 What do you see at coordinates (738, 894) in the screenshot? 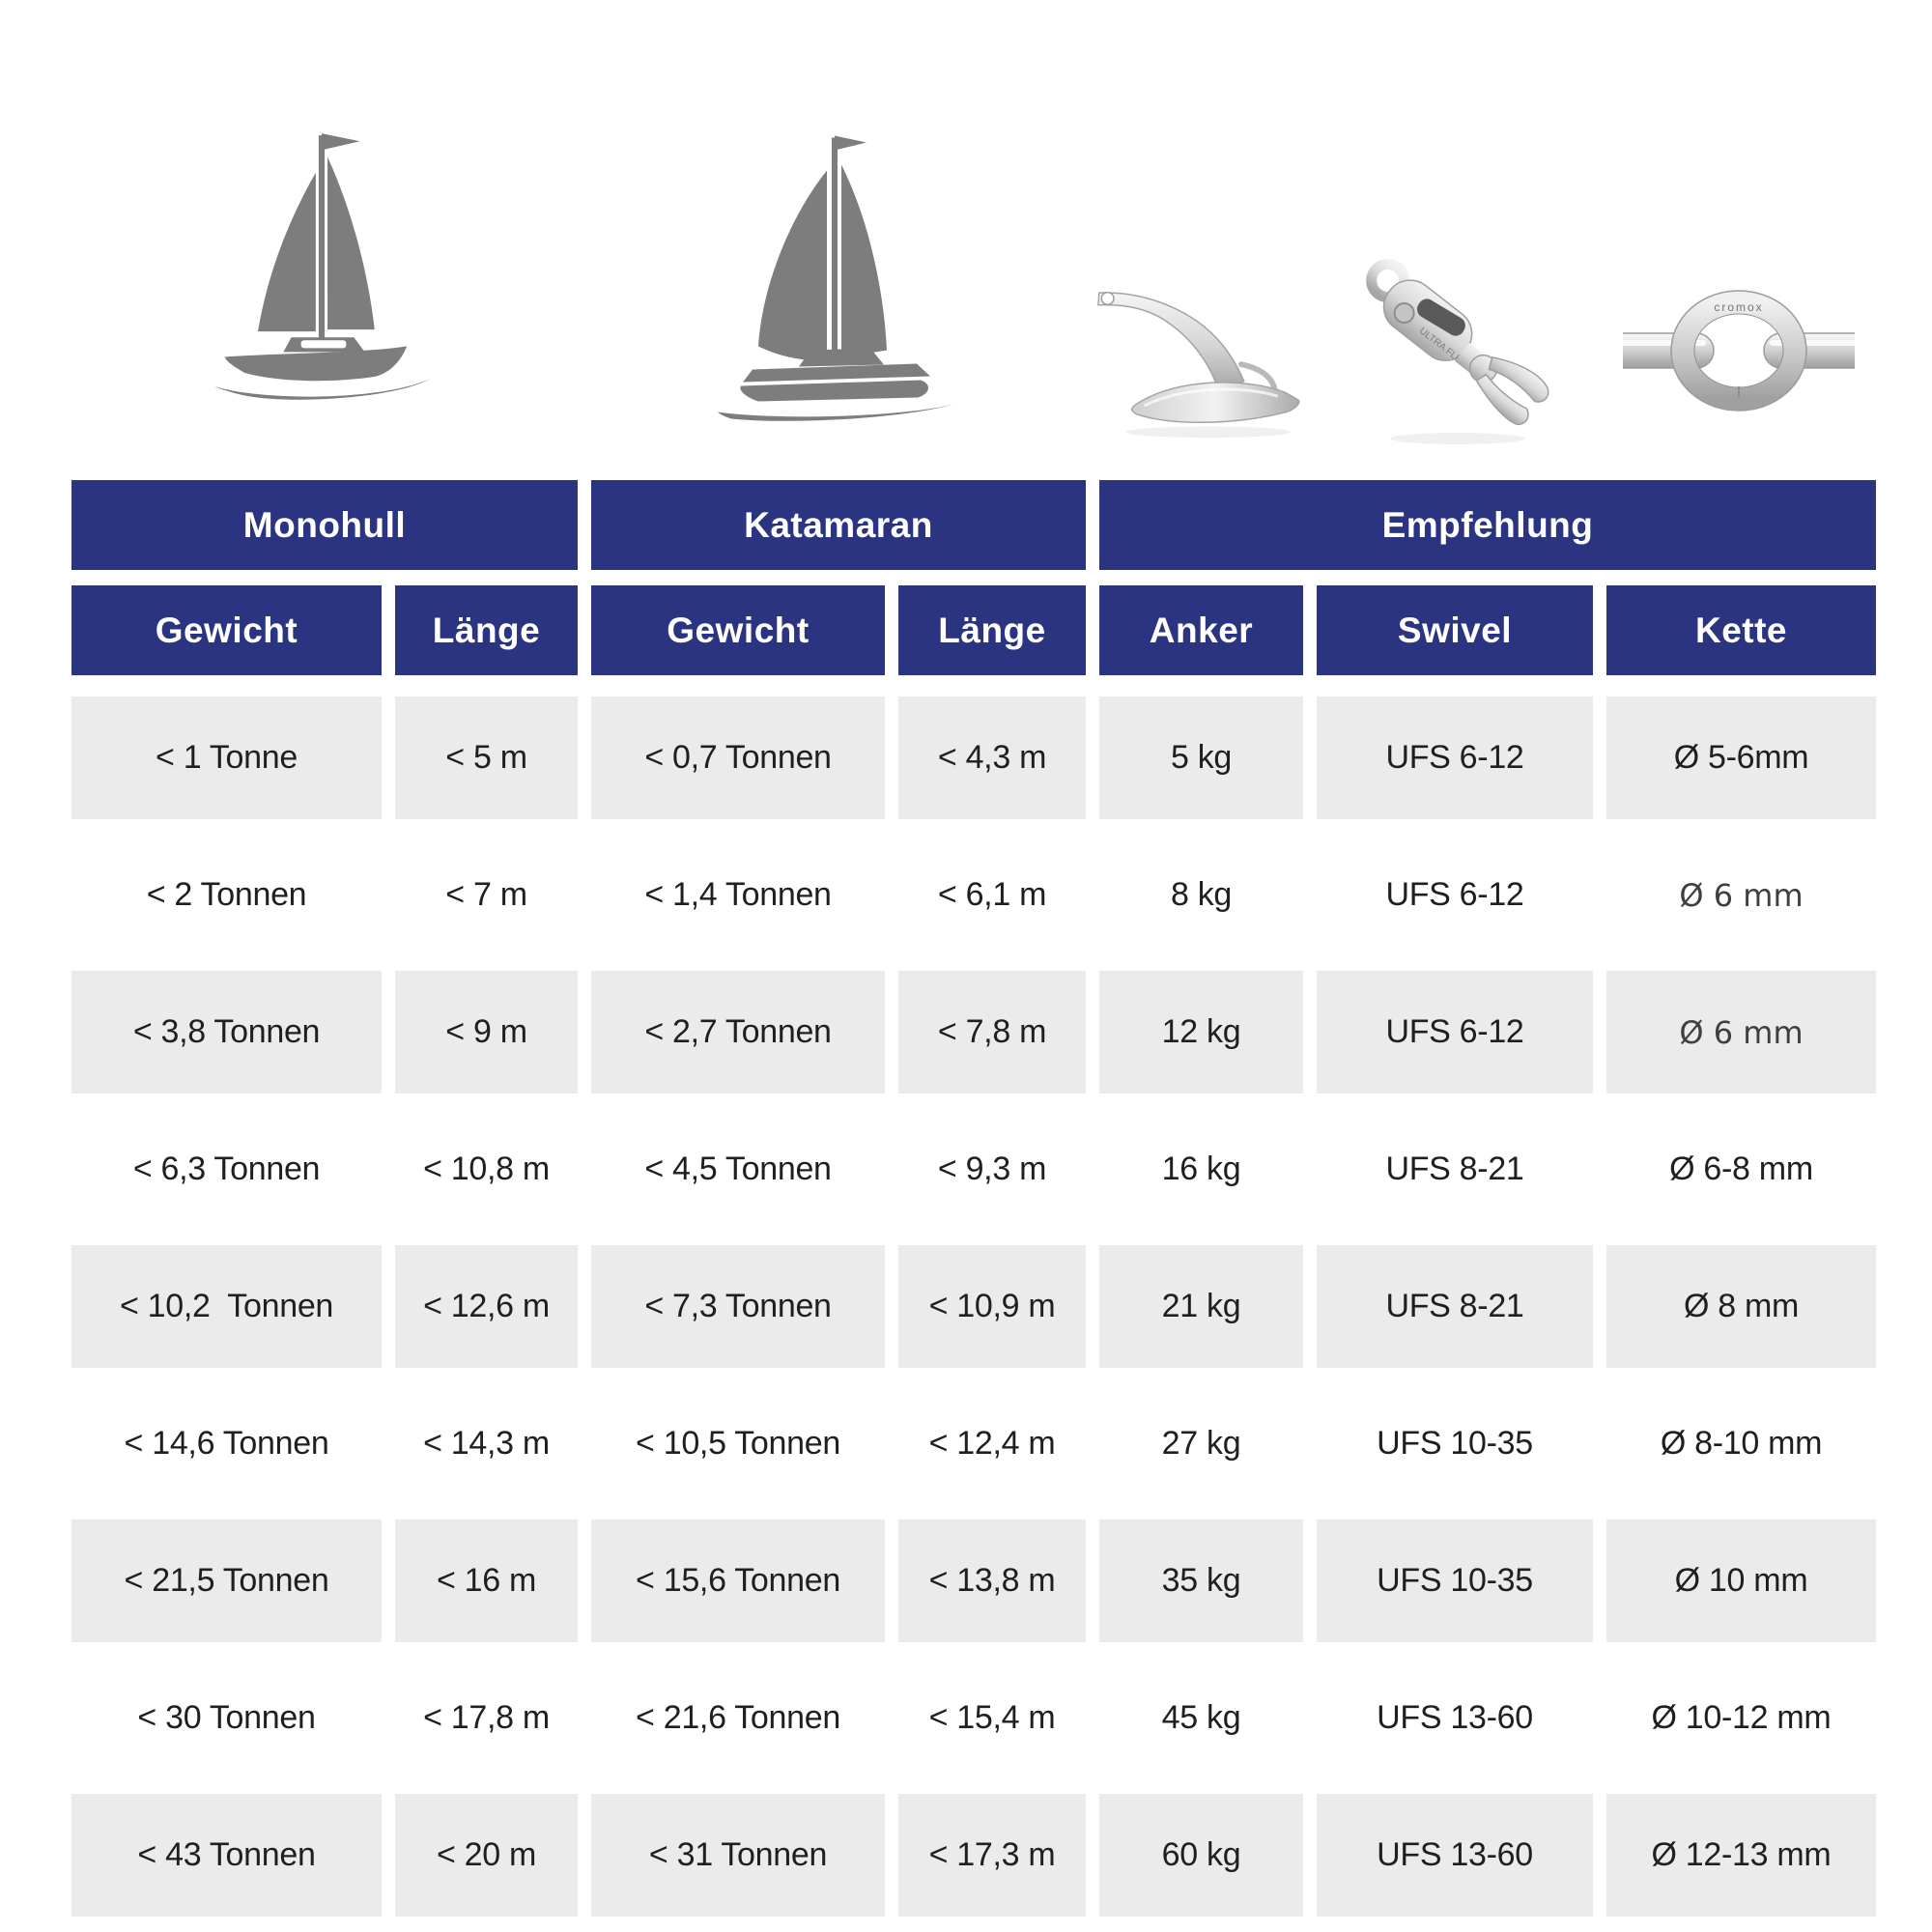
I see `table-cell: < 1,4 Tonnen` at bounding box center [738, 894].